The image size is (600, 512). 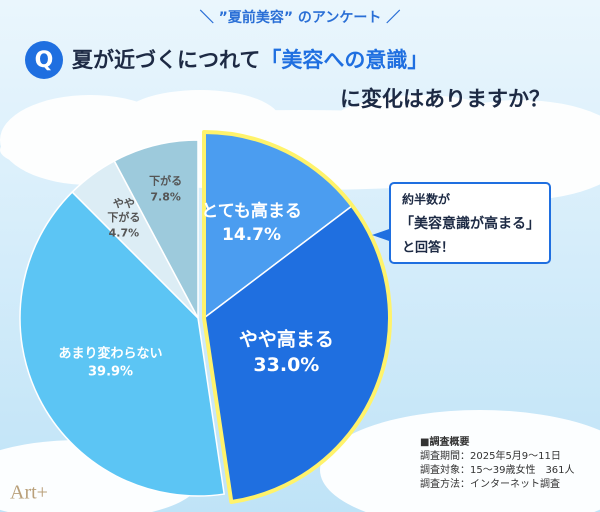 What do you see at coordinates (286, 338) in the screenshot?
I see `slice-label: やや高まる` at bounding box center [286, 338].